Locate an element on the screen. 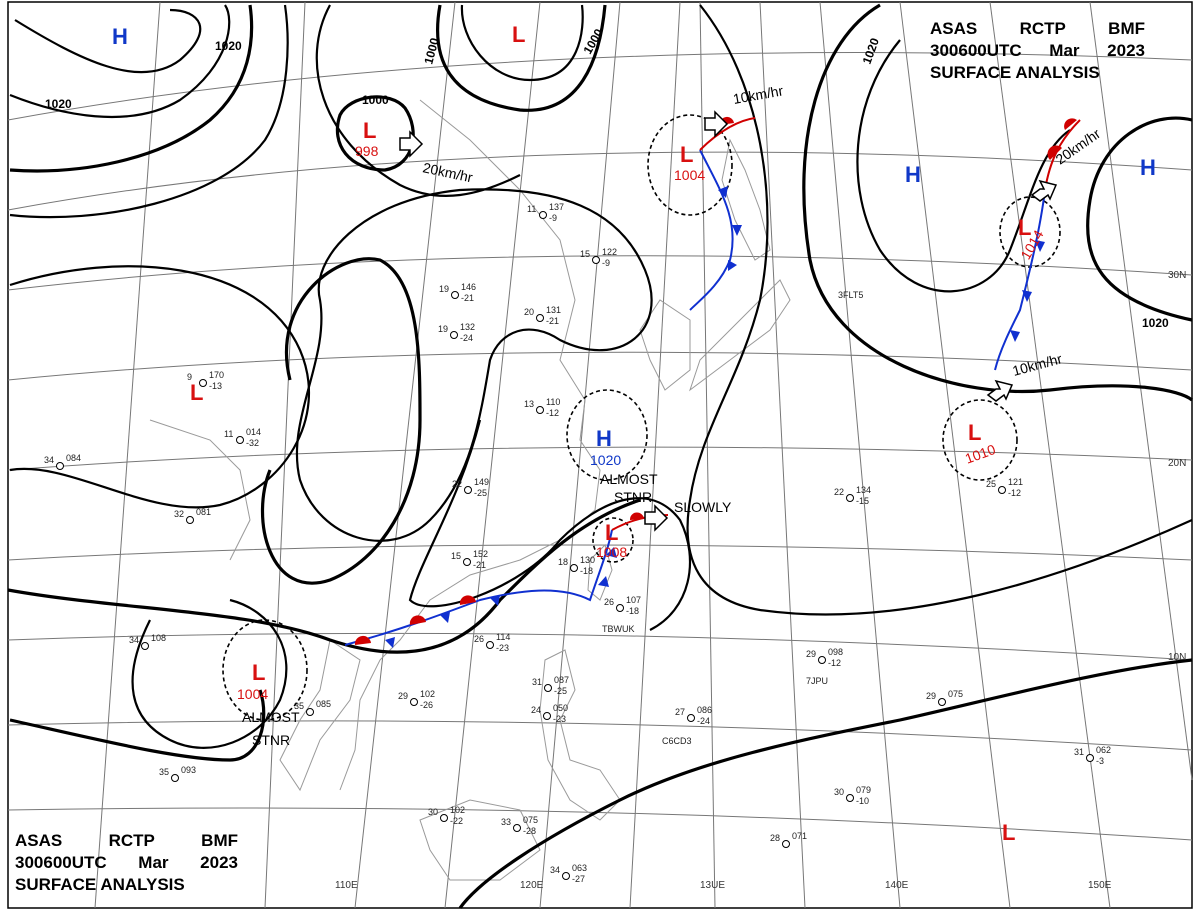  meridian-135e is located at coordinates (782, 455).